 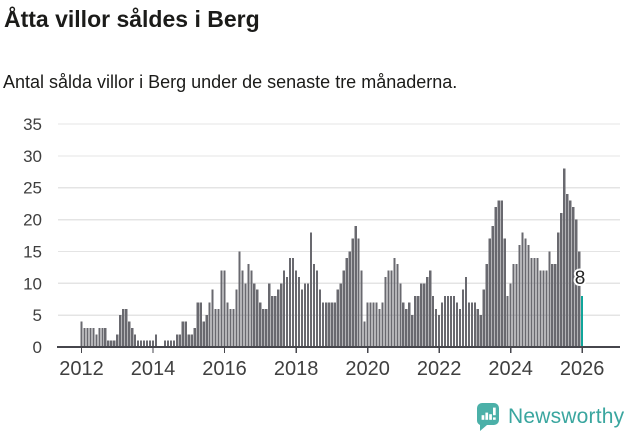 What do you see at coordinates (81, 369) in the screenshot?
I see `svg-text: 2012` at bounding box center [81, 369].